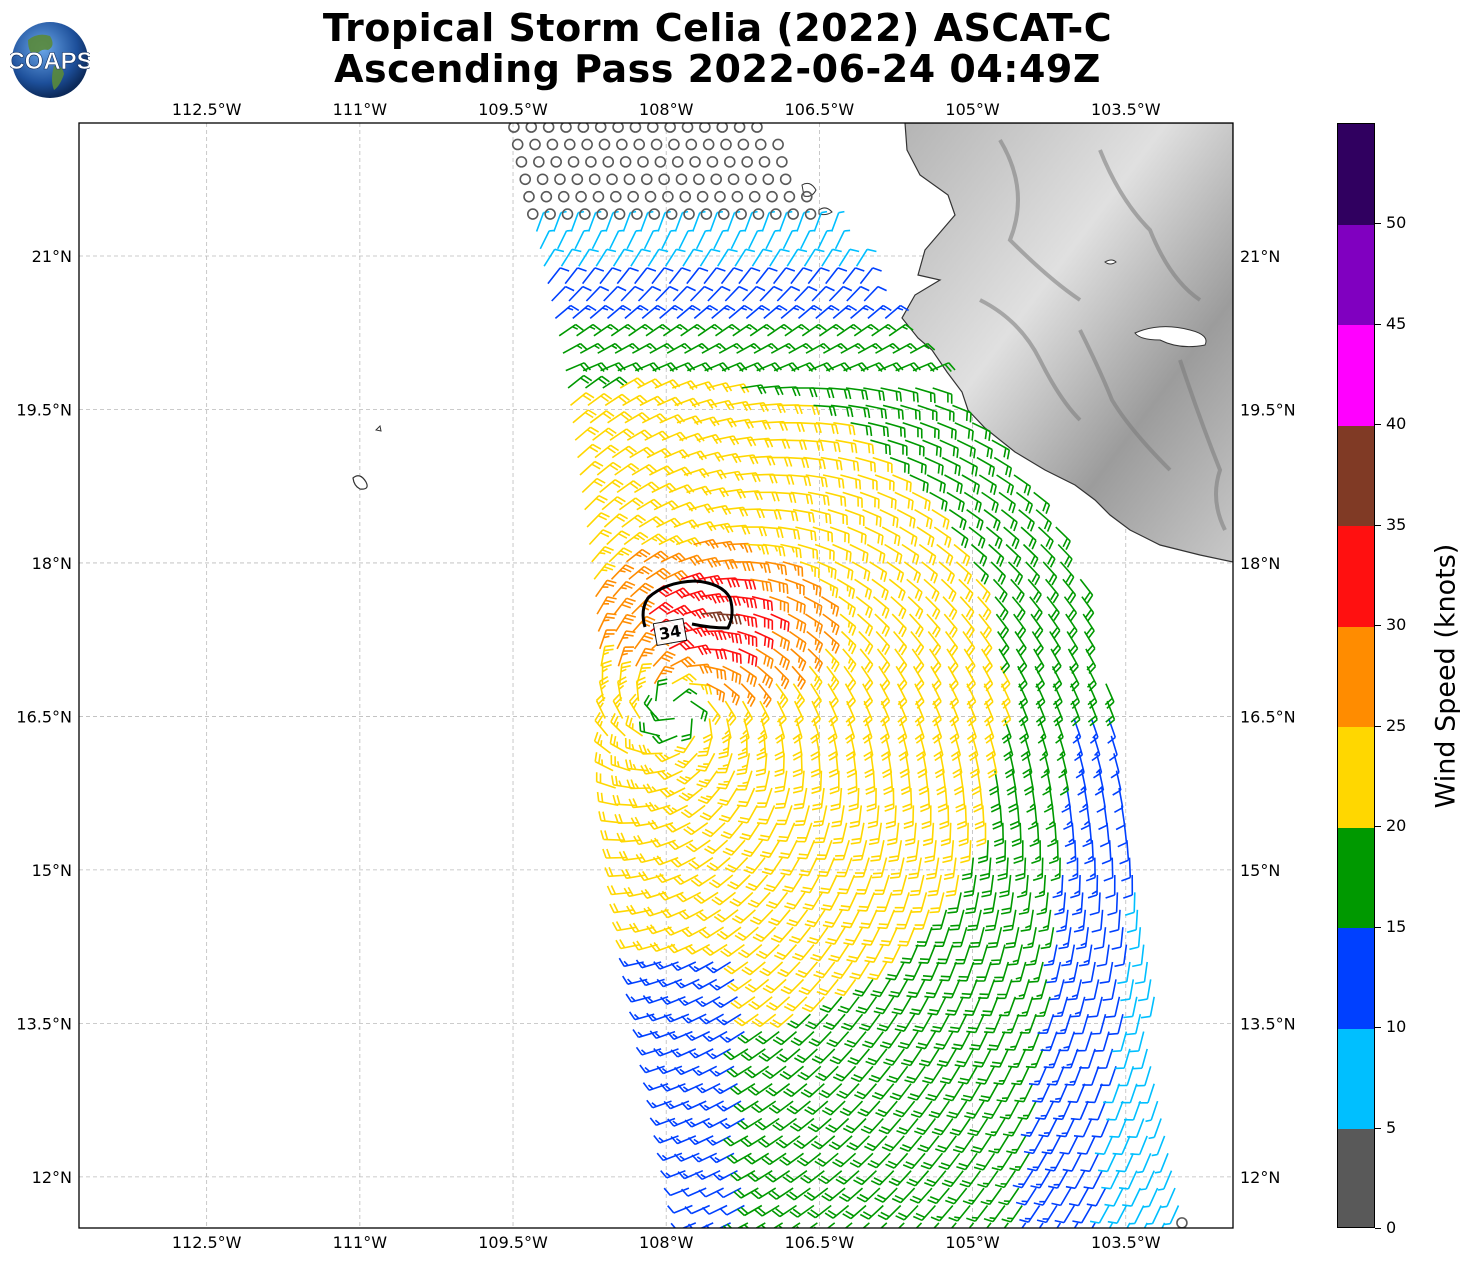 The image size is (1474, 1264). Describe the element at coordinates (1378, 927) in the screenshot. I see `colorbar-tick` at that location.